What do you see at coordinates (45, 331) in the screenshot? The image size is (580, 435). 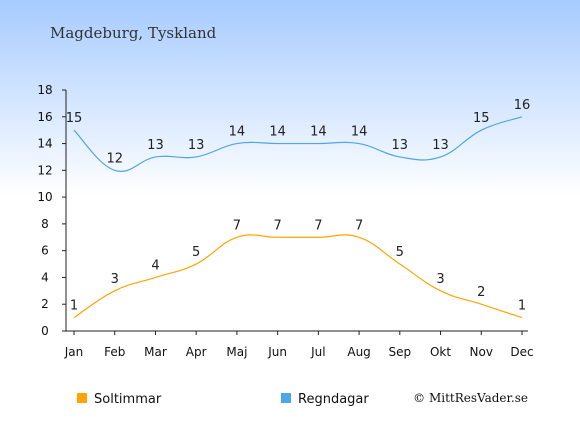 I see `y-tick-label: 0` at bounding box center [45, 331].